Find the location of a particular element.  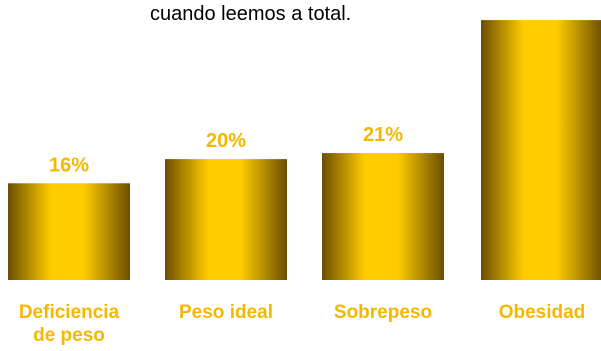

category-label-2: Sobrepeso is located at coordinates (383, 312).